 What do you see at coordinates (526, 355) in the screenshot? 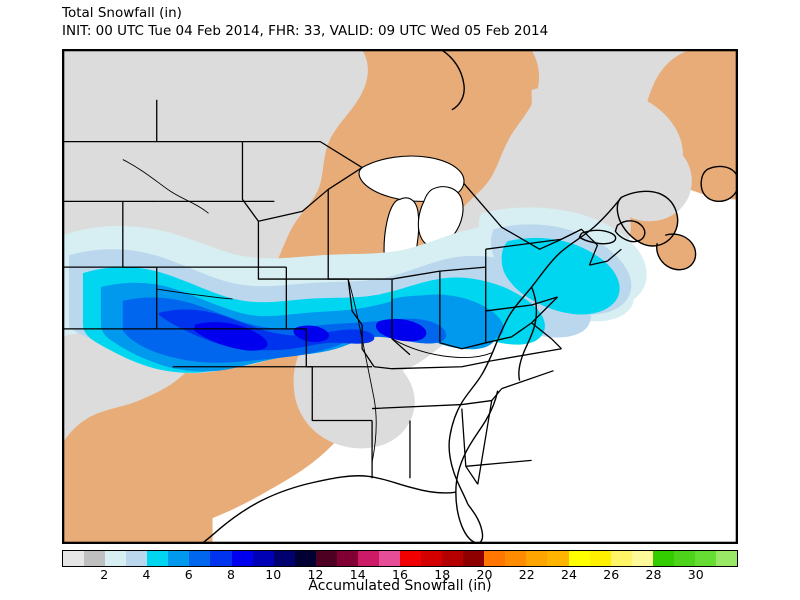
I see `border-va-nc` at bounding box center [526, 355].